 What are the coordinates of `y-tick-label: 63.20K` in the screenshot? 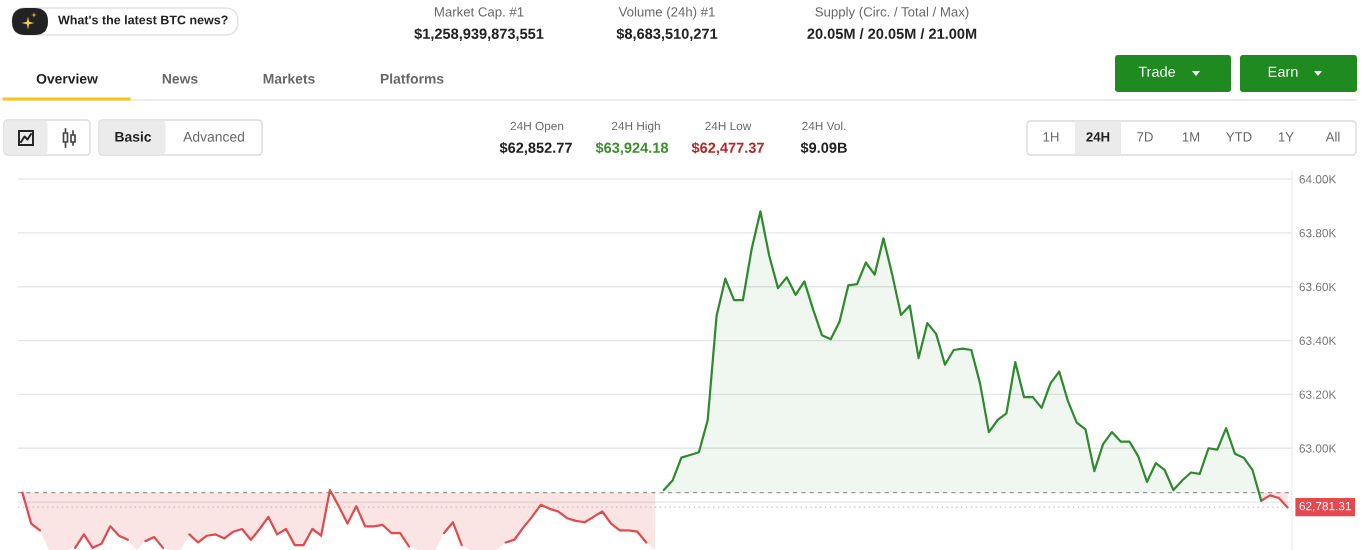 It's located at (1318, 394).